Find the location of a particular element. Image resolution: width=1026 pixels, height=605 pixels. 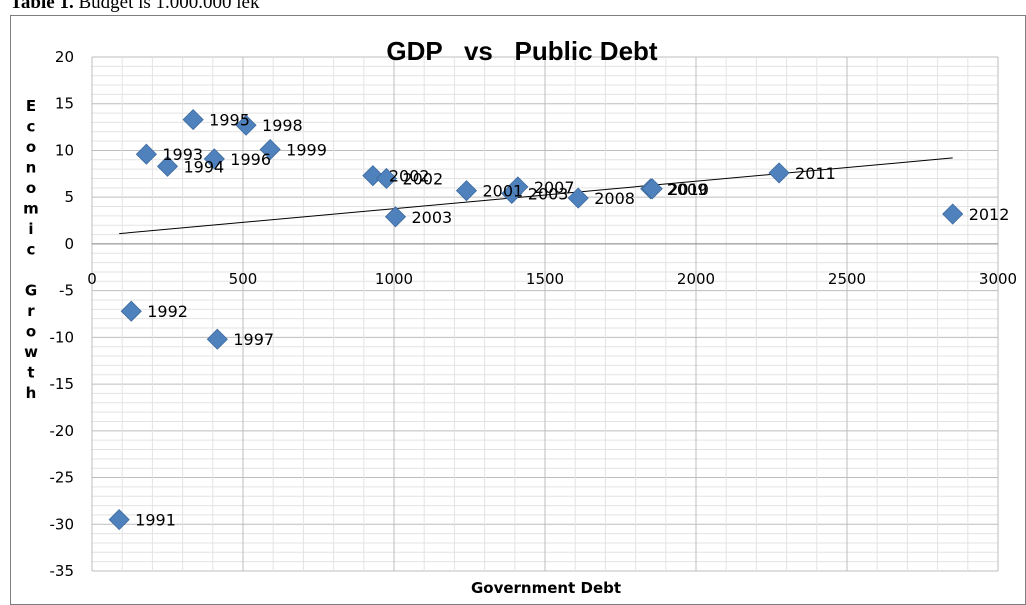

table-caption-text: Budget is 1.000.000 lek is located at coordinates (166, 6).